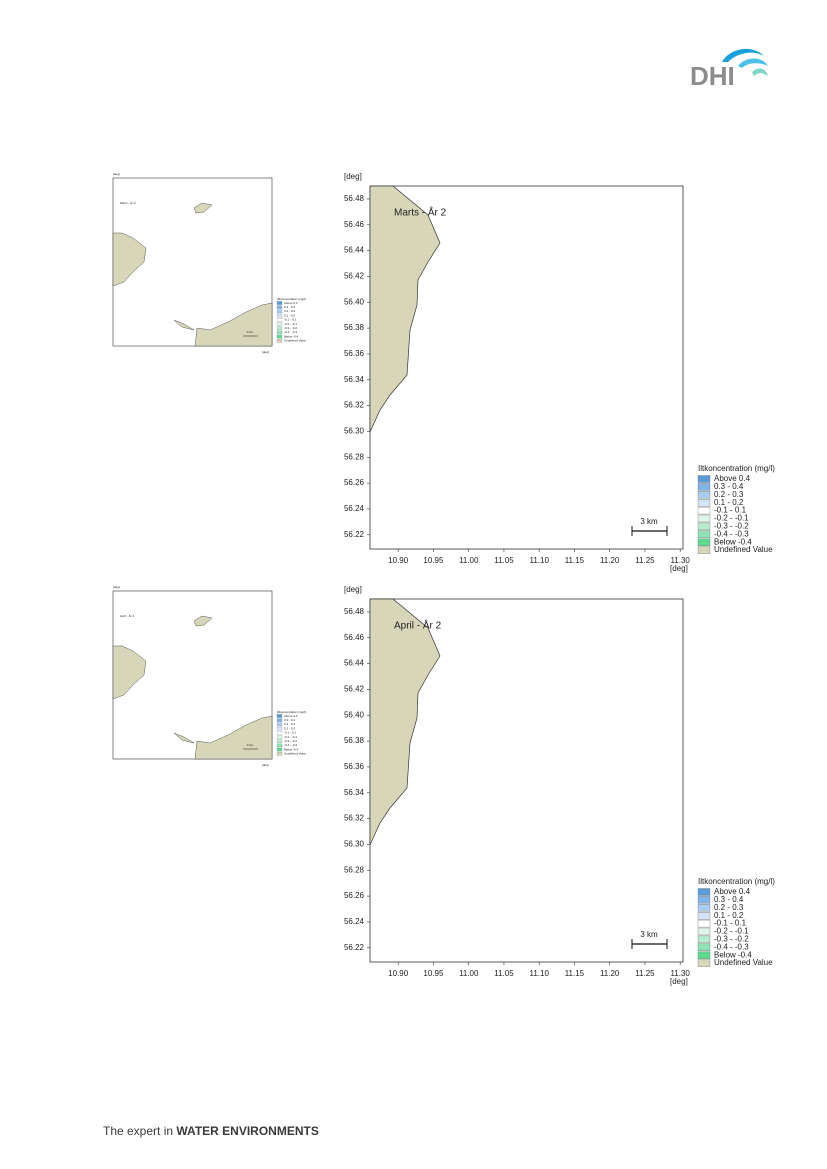 The width and height of the screenshot is (827, 1169). What do you see at coordinates (127, 615) in the screenshot?
I see `inset-title: April - År 2` at bounding box center [127, 615].